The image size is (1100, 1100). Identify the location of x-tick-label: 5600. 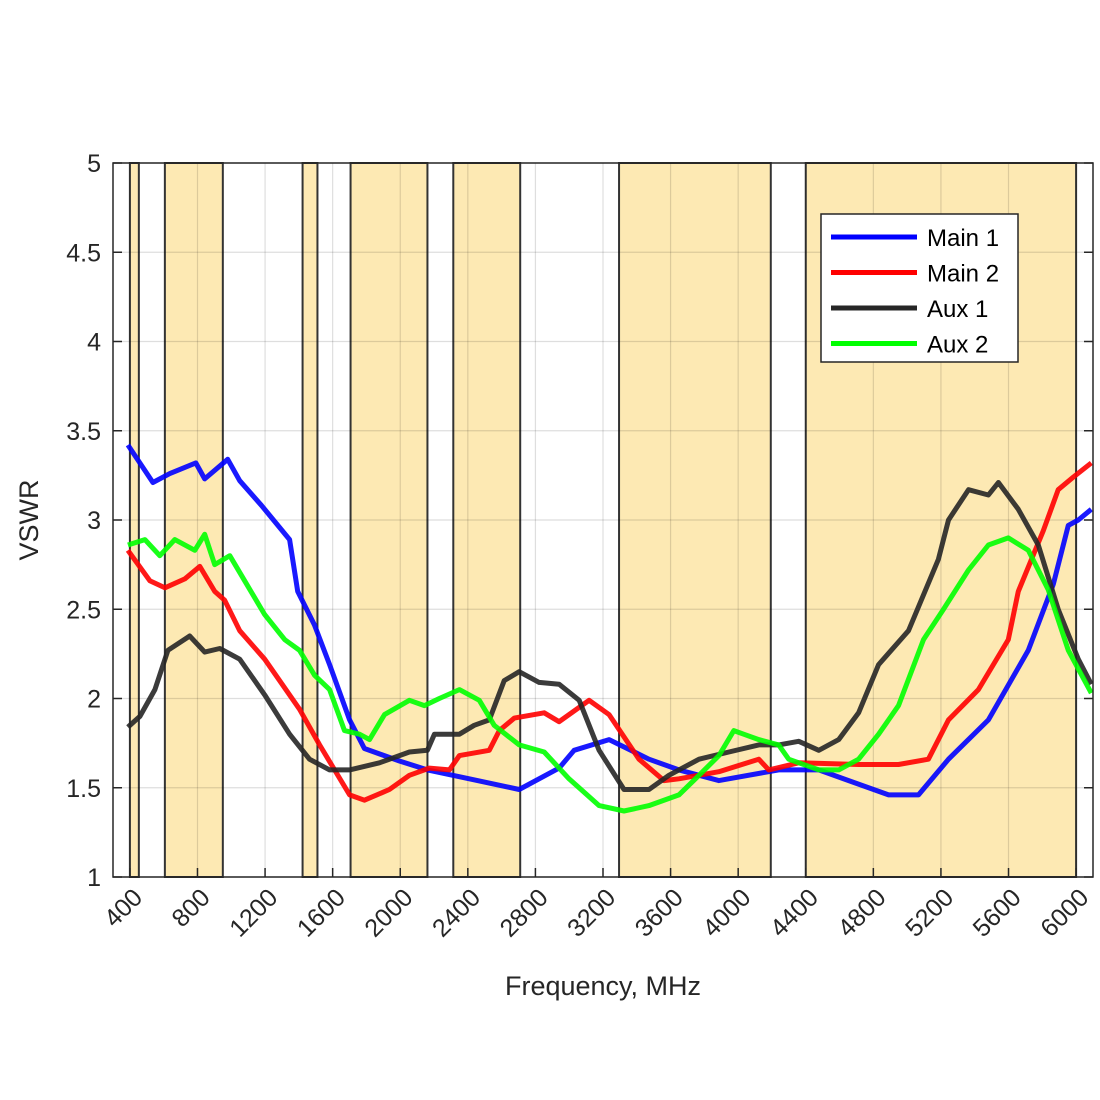
(997, 912).